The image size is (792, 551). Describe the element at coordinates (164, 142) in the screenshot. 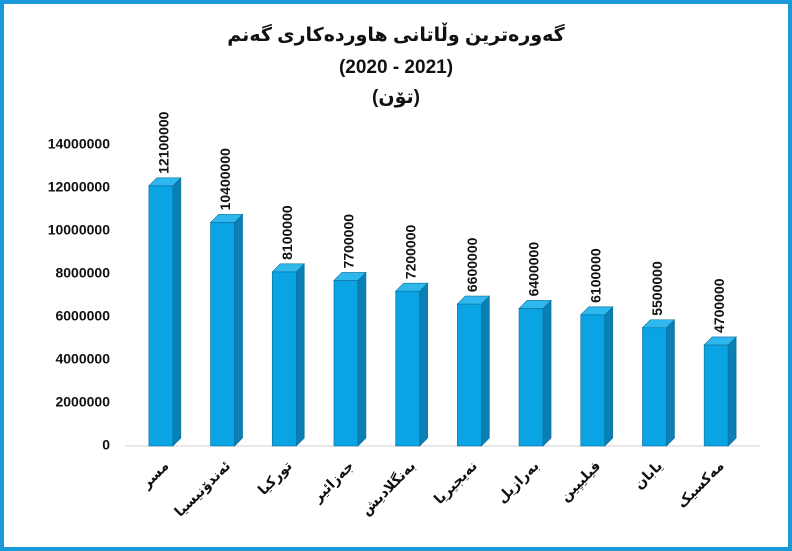

I see `value-label: 12100000` at that location.